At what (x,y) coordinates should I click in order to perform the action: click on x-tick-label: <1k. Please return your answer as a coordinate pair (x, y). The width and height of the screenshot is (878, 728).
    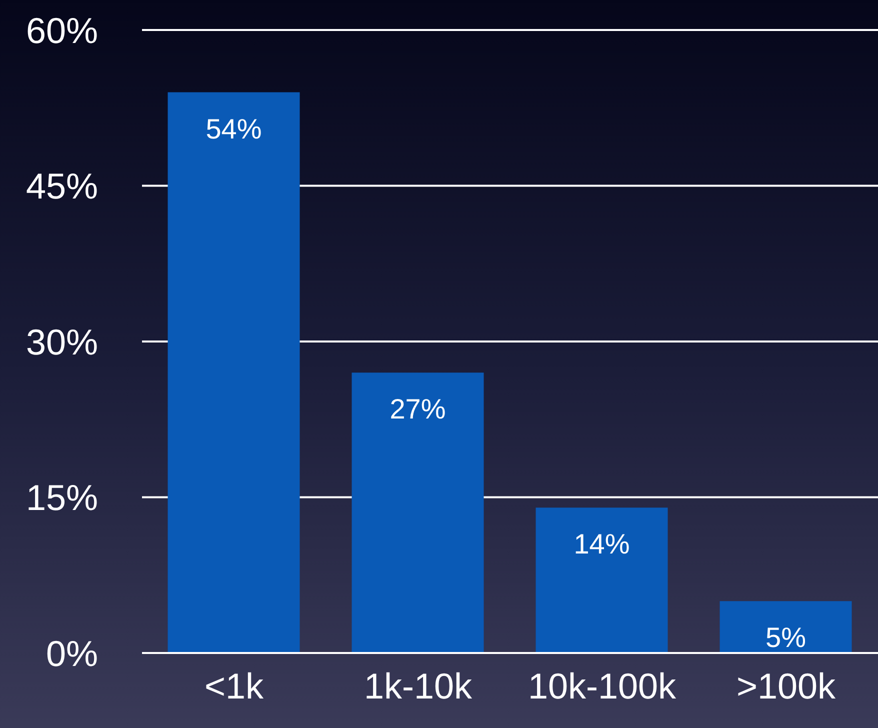
    Looking at the image, I should click on (234, 686).